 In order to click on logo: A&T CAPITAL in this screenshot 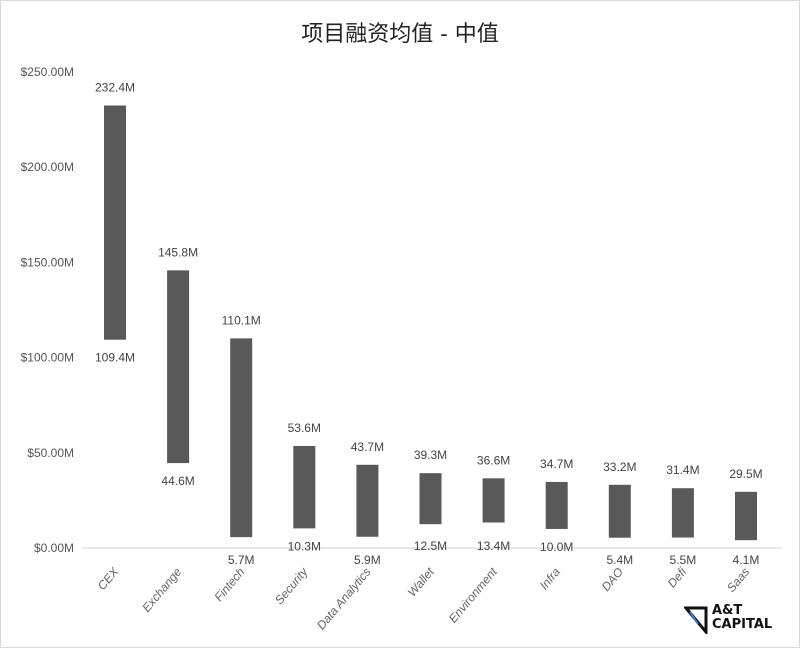, I will do `click(736, 620)`.